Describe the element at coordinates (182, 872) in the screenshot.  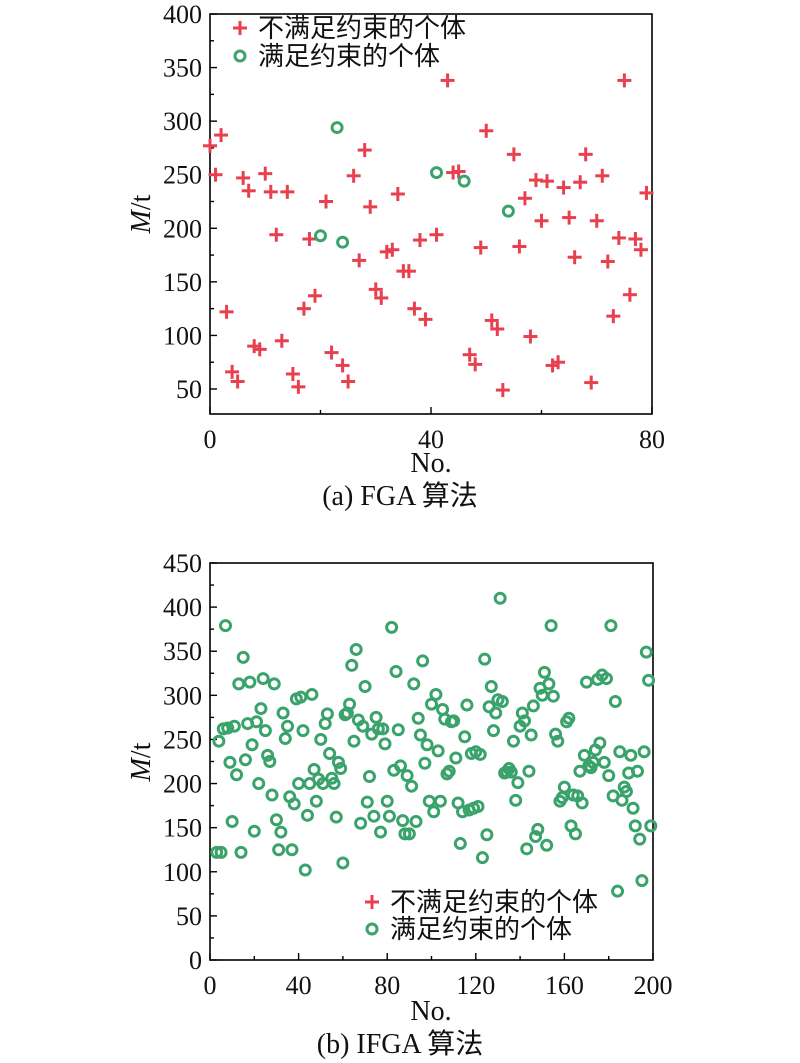
I see `y-tick-label-b: 100` at that location.